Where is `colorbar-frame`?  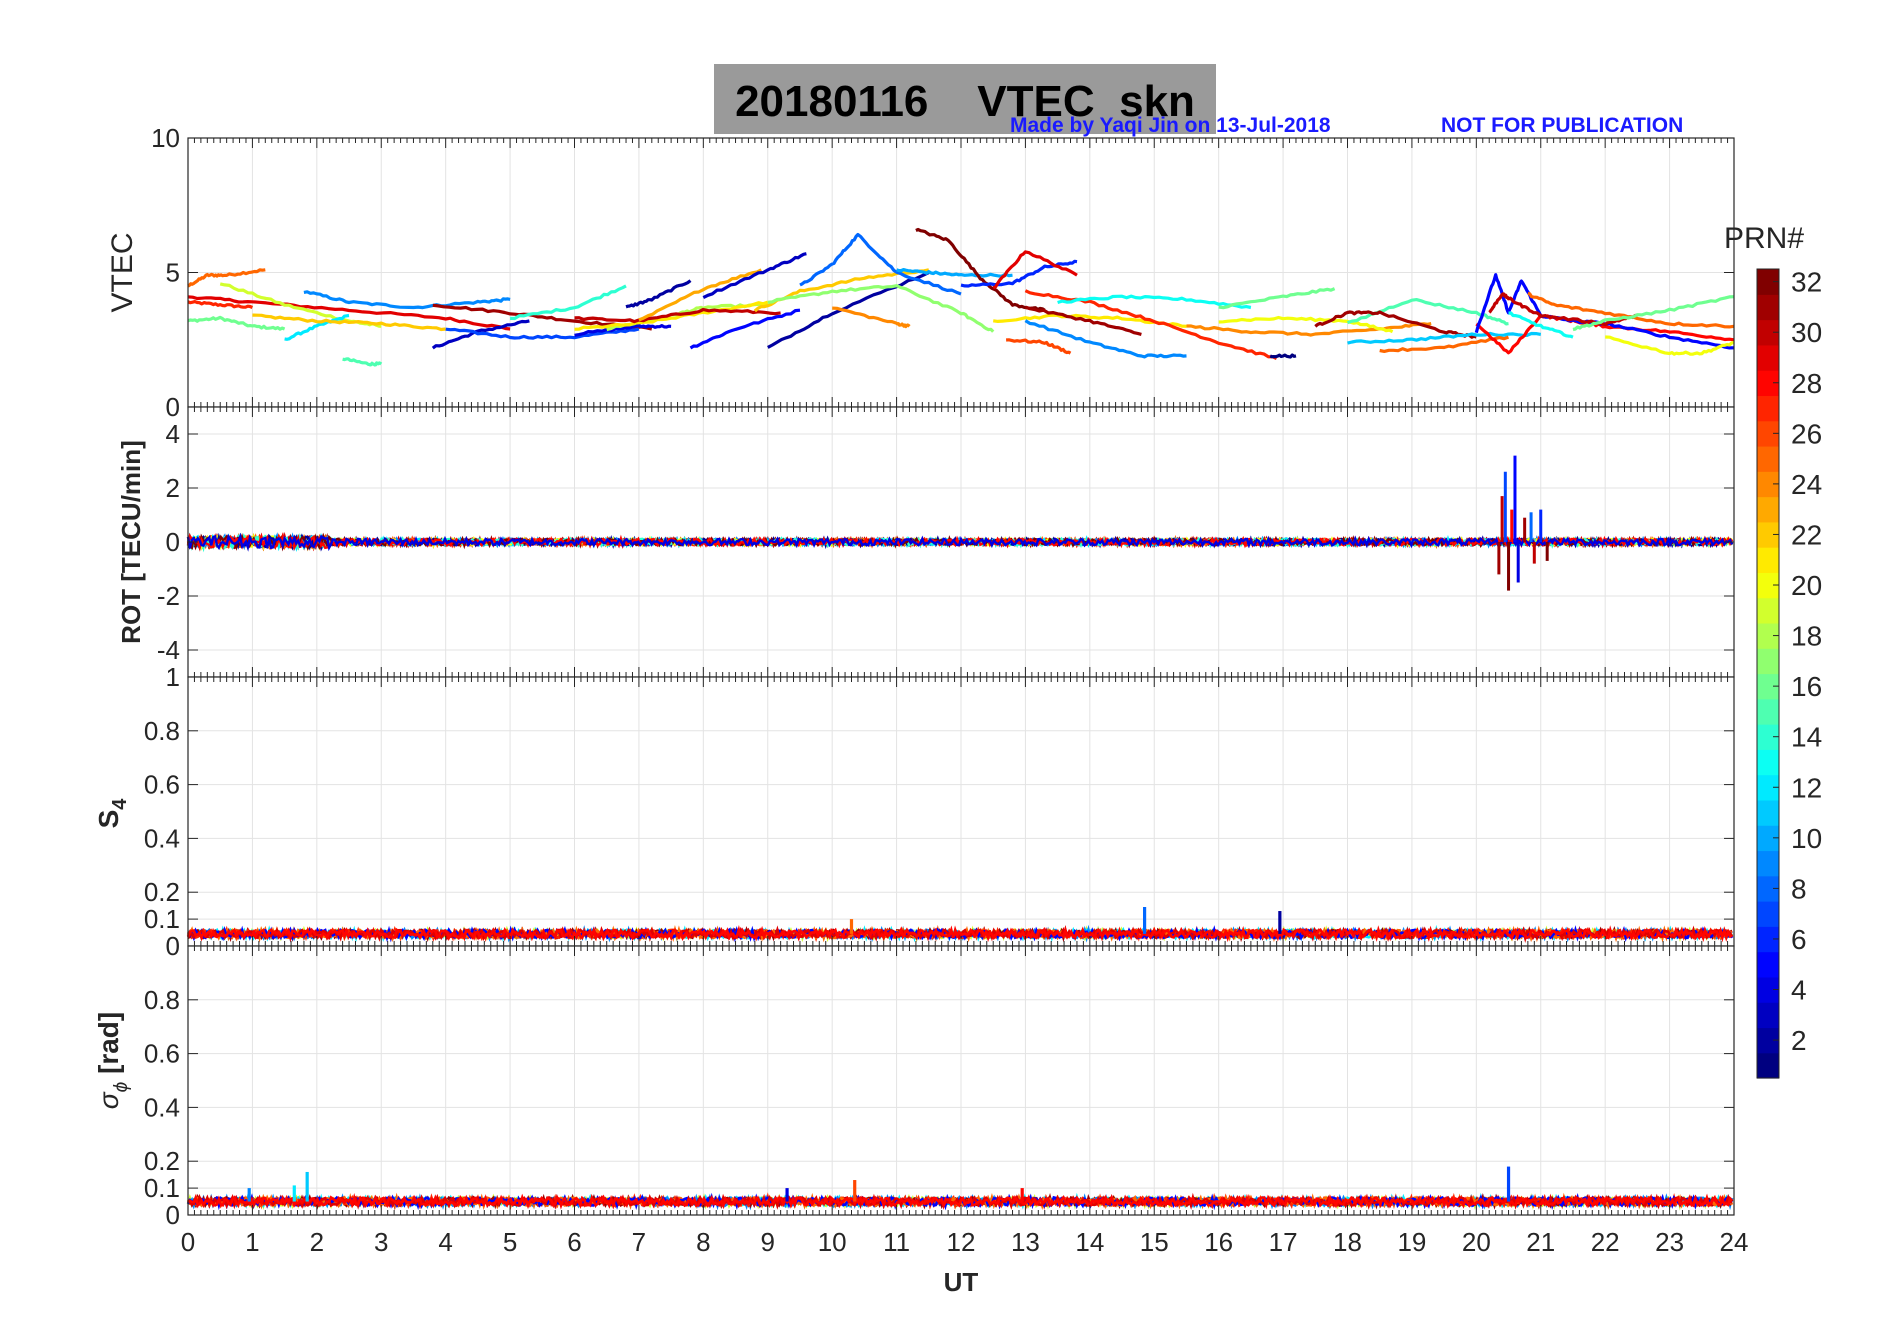 colorbar-frame is located at coordinates (1768, 673).